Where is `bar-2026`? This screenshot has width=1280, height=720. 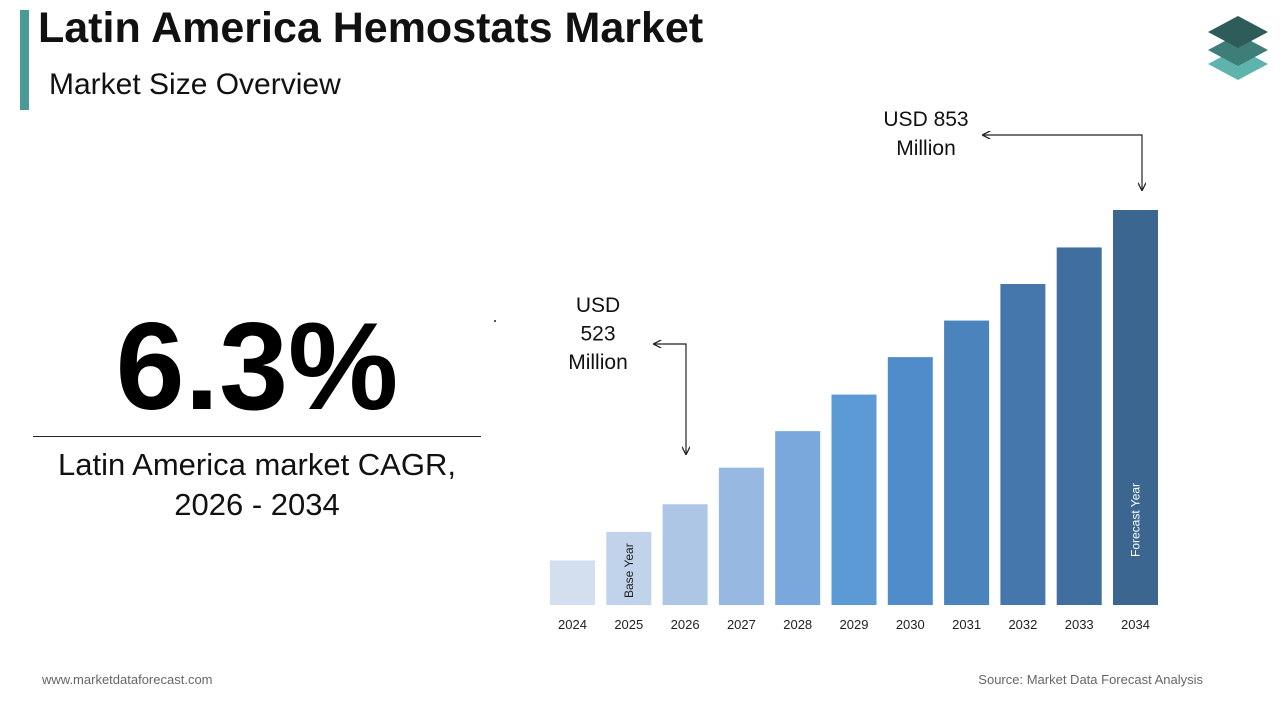 bar-2026 is located at coordinates (685, 554).